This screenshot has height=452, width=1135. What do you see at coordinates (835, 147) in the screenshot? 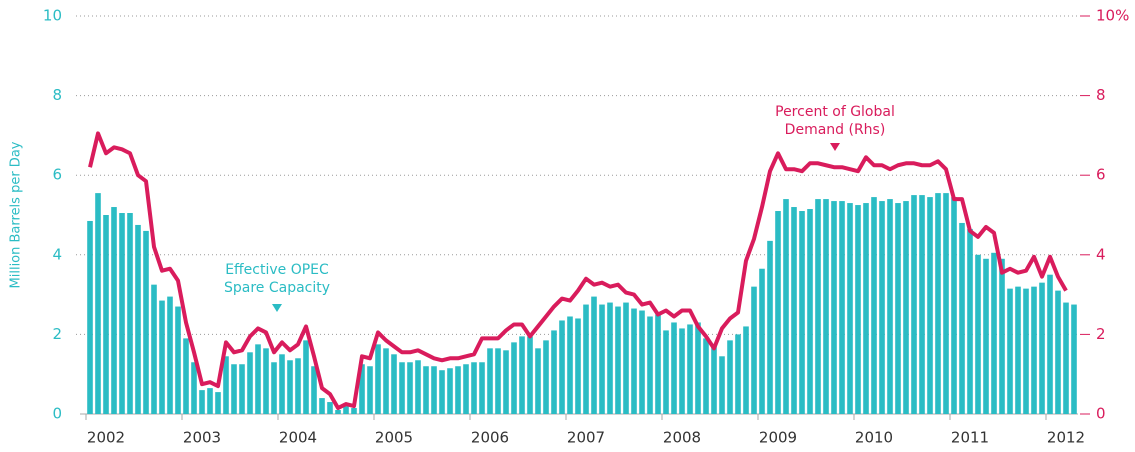
I see `annotation-arrow` at bounding box center [835, 147].